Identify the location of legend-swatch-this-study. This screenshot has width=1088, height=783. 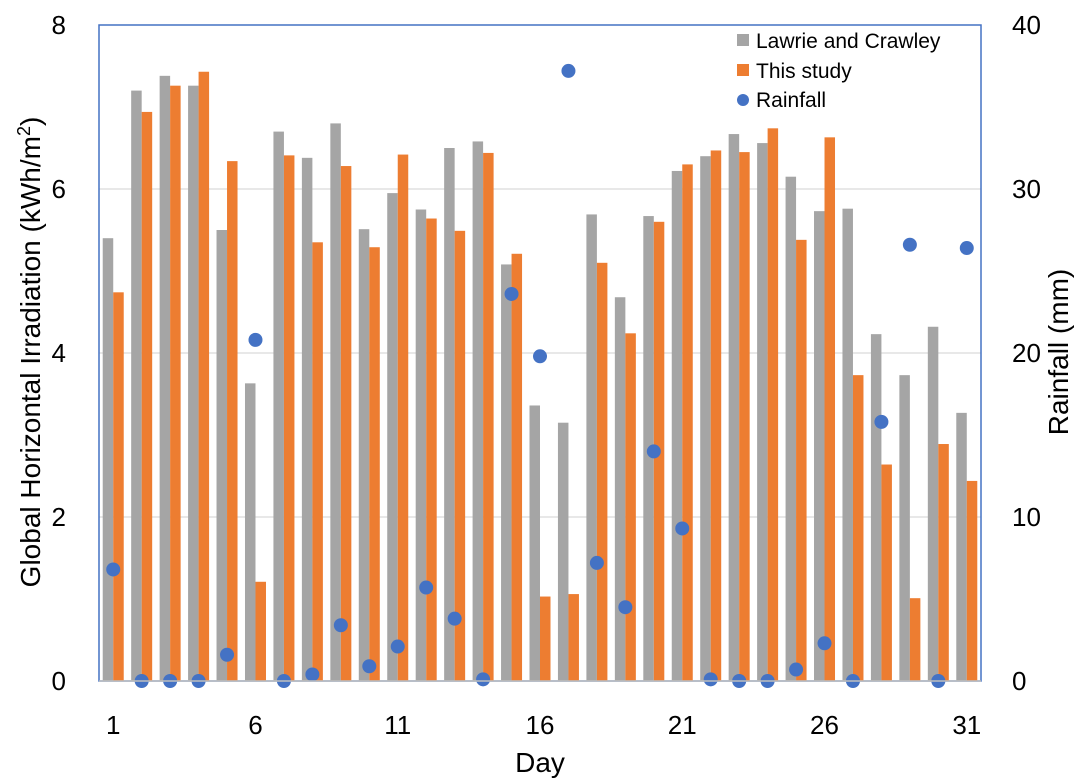
(743, 70).